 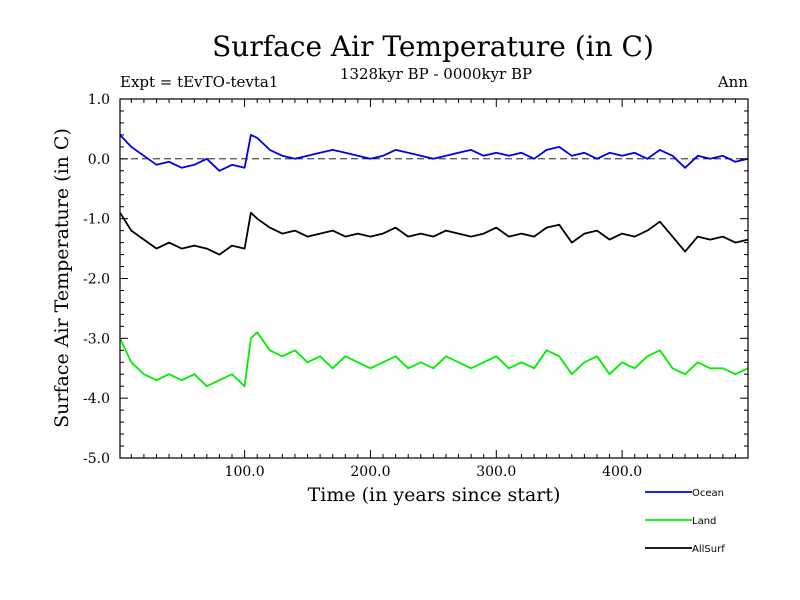 What do you see at coordinates (622, 472) in the screenshot?
I see `x-tick-label: 400.0` at bounding box center [622, 472].